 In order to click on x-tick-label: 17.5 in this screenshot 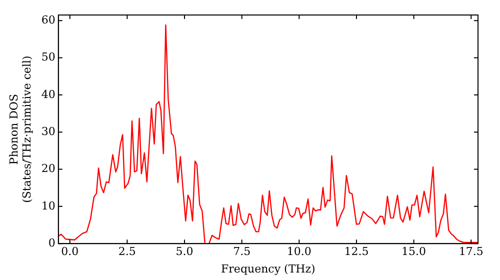, I will do `click(471, 251)`.